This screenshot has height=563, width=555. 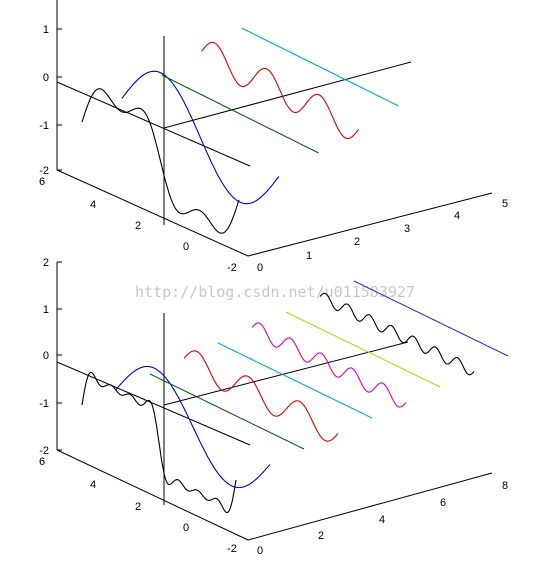 I want to click on watermark: http://blog.csdn.net/u011583927, so click(x=275, y=292).